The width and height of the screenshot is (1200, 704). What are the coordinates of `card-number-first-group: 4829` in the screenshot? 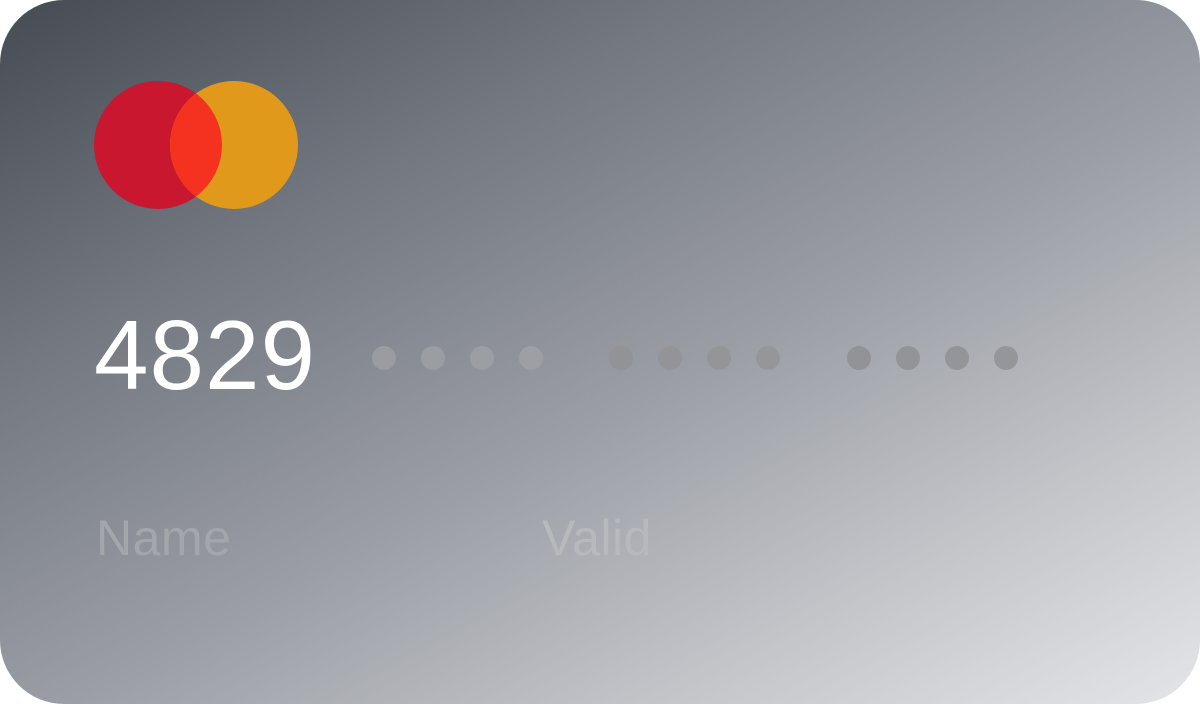 It's located at (205, 355).